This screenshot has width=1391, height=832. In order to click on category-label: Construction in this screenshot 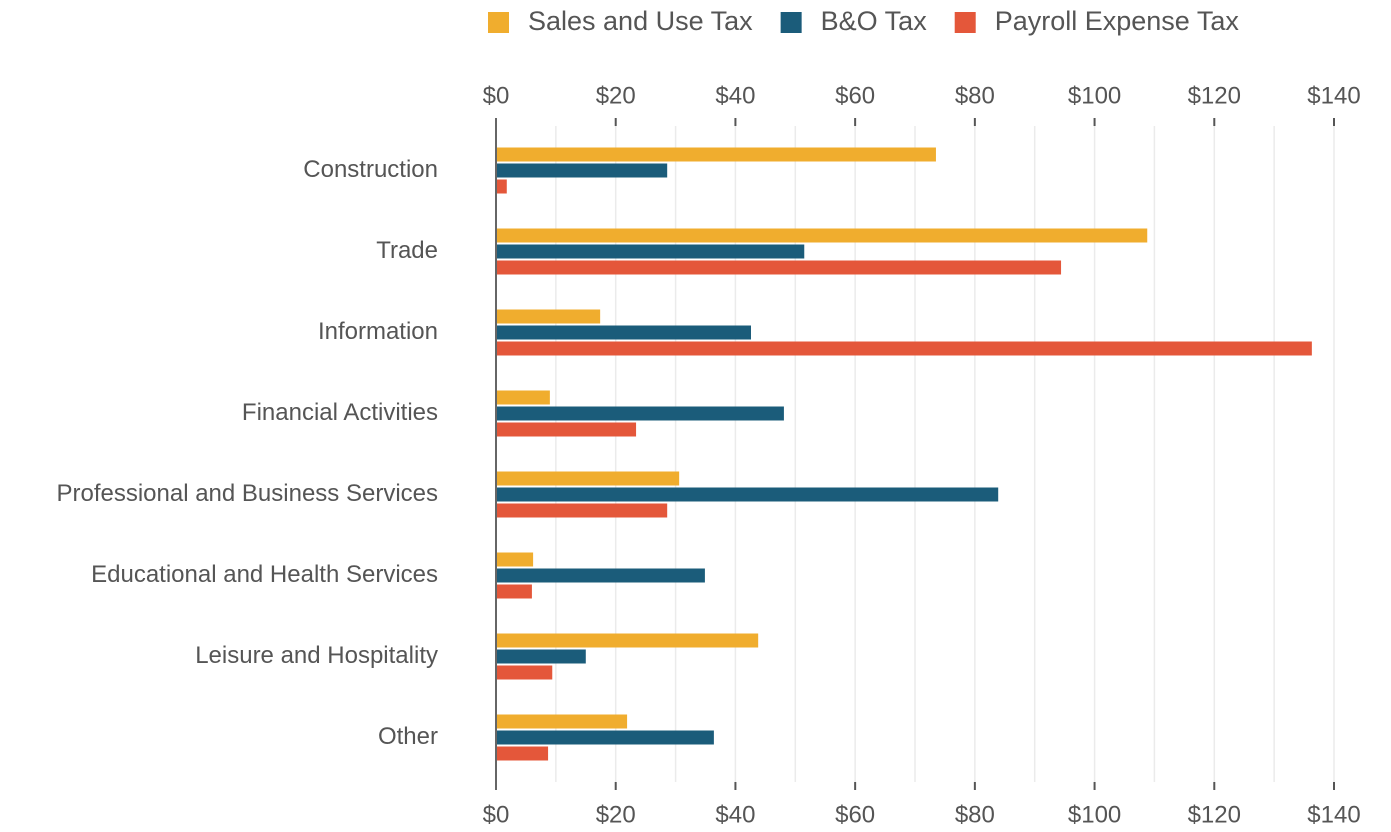, I will do `click(370, 169)`.